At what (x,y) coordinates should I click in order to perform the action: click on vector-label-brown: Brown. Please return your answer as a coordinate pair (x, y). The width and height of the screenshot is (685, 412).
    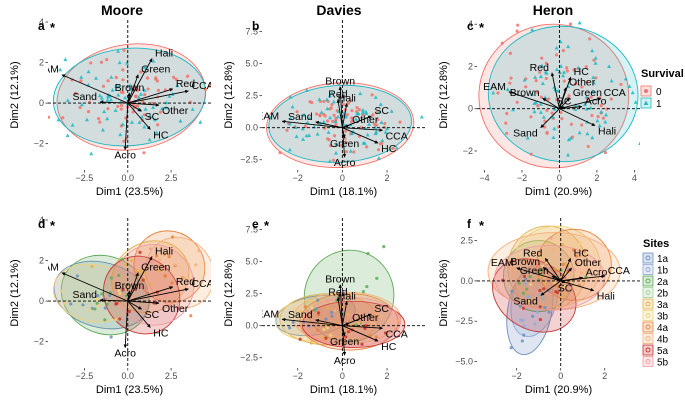
    Looking at the image, I should click on (340, 82).